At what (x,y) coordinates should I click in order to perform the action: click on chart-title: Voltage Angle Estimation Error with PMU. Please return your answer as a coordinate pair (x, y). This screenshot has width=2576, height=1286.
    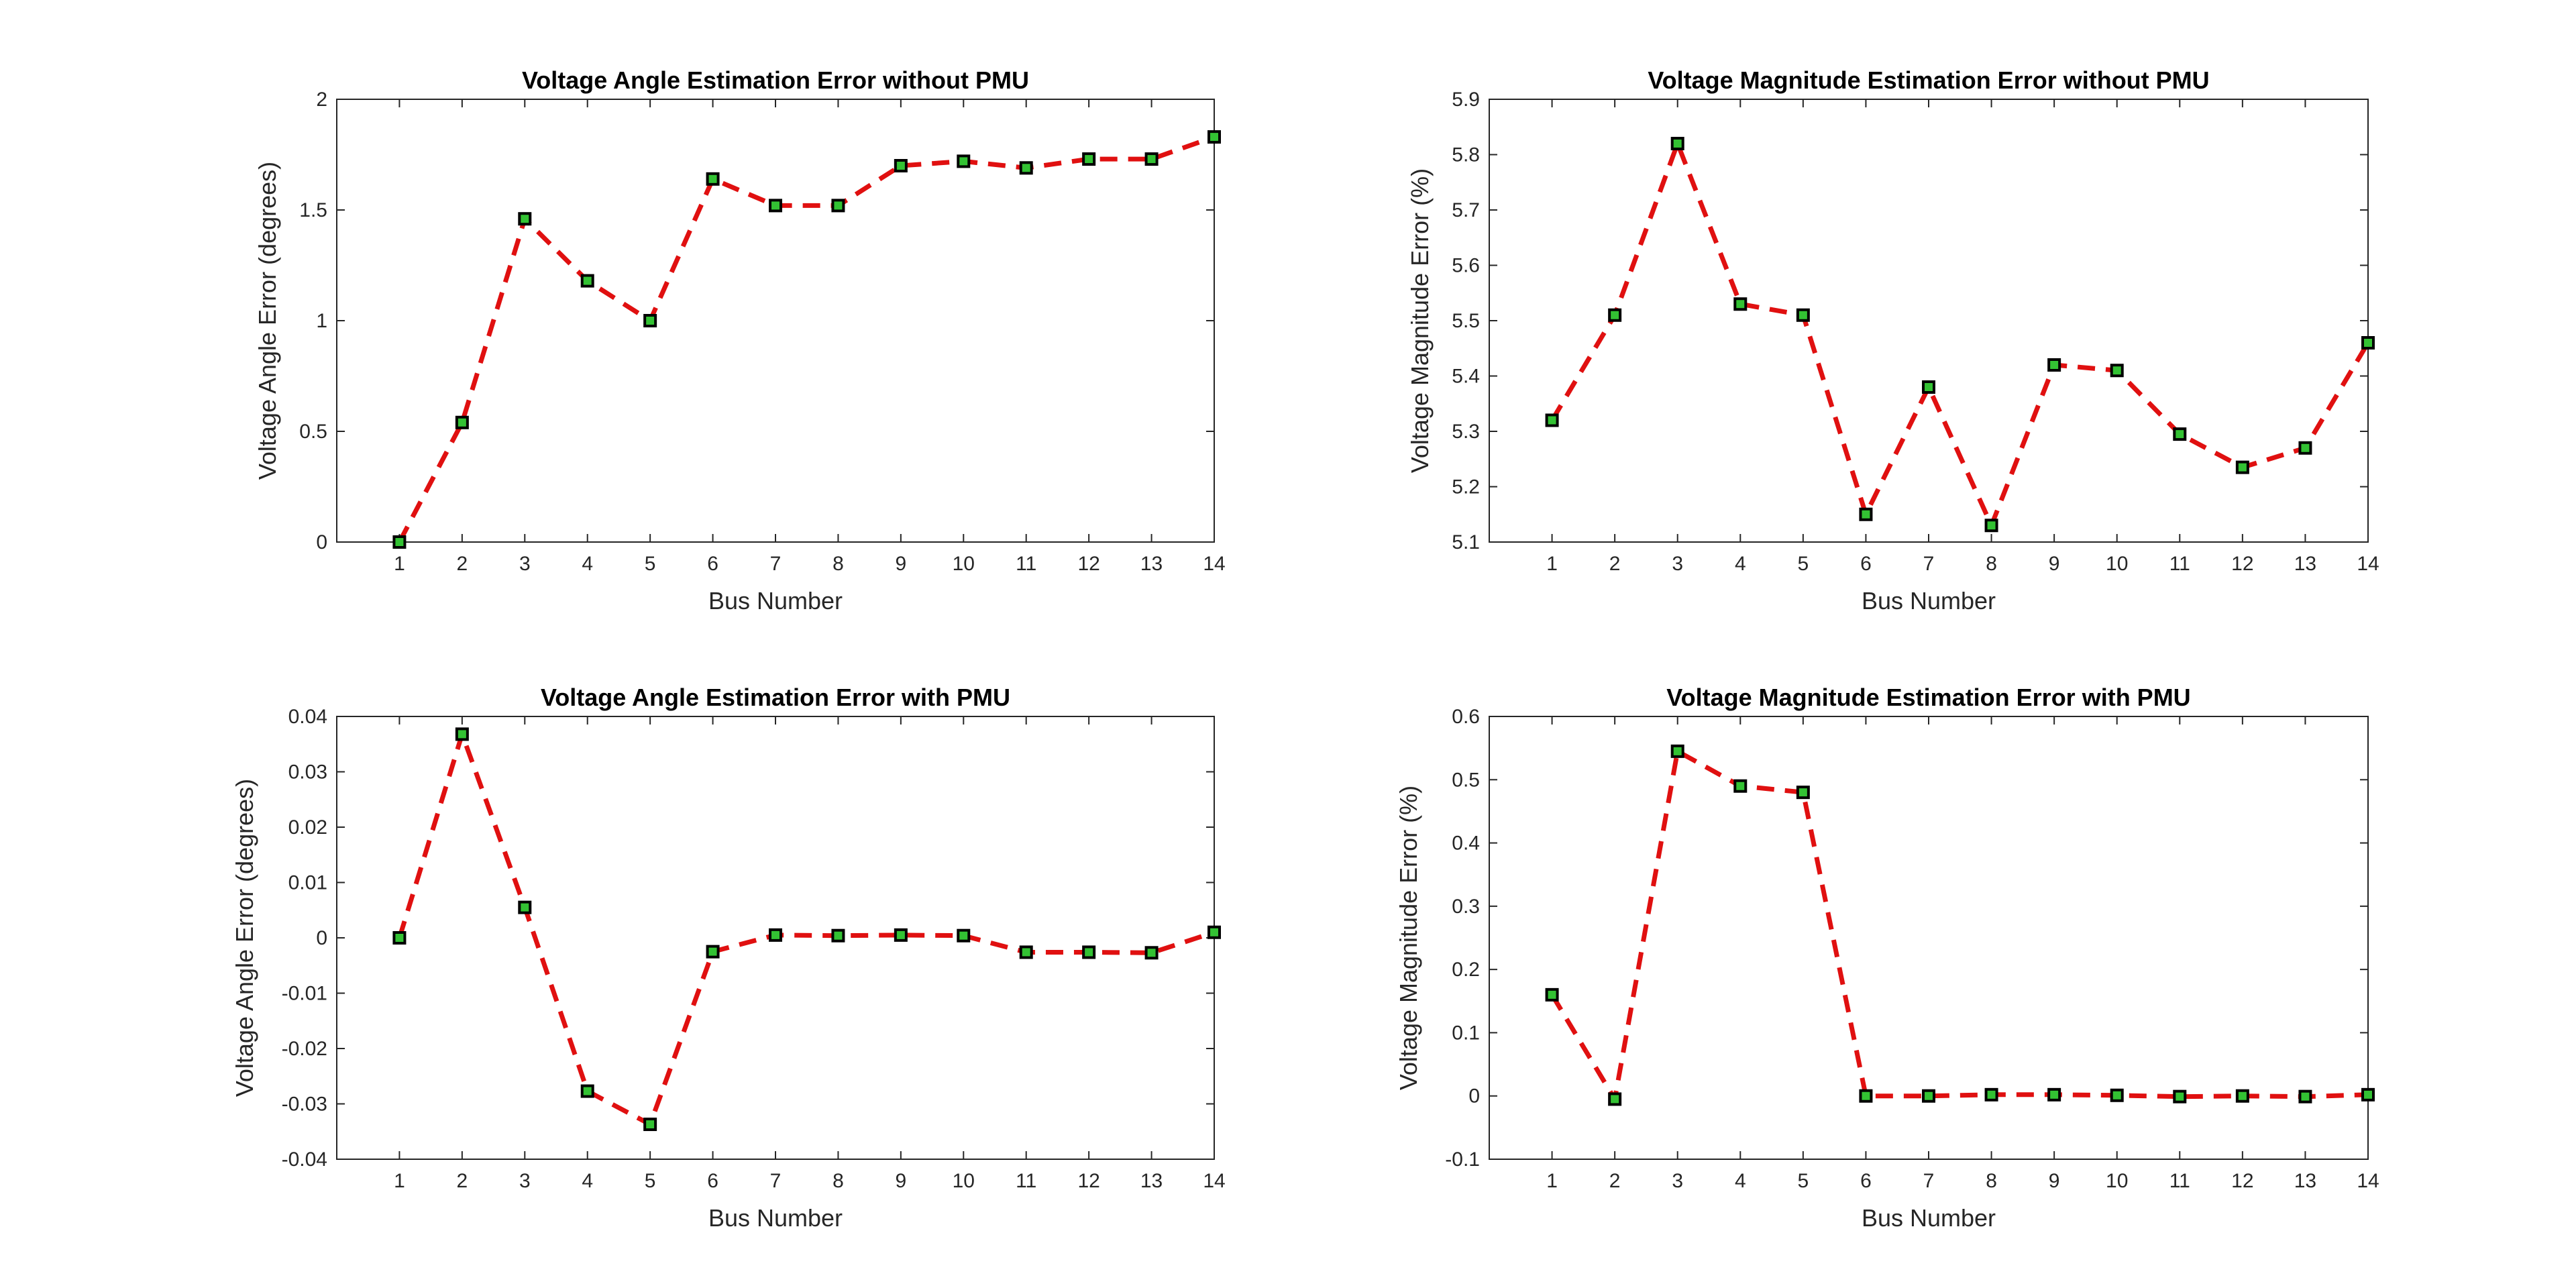
    Looking at the image, I should click on (775, 697).